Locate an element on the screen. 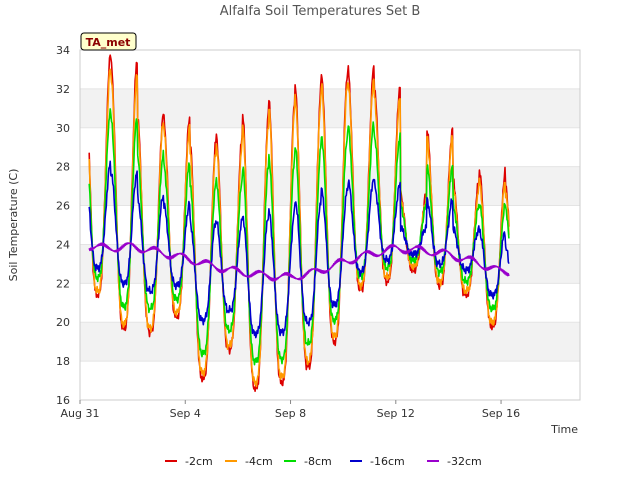 This screenshot has width=640, height=480. legend-label: -2cm is located at coordinates (199, 461).